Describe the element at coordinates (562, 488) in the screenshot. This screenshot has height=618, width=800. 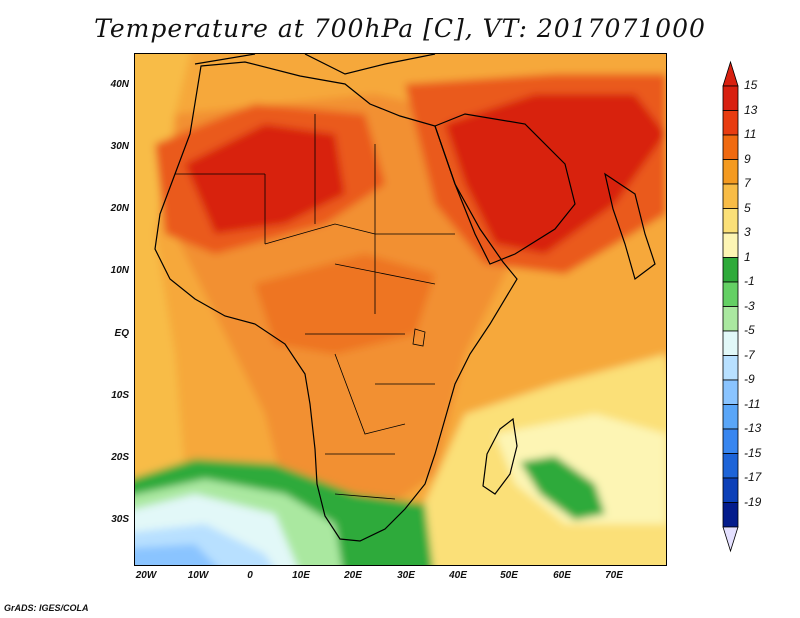
I see `temp-field-green-patch` at that location.